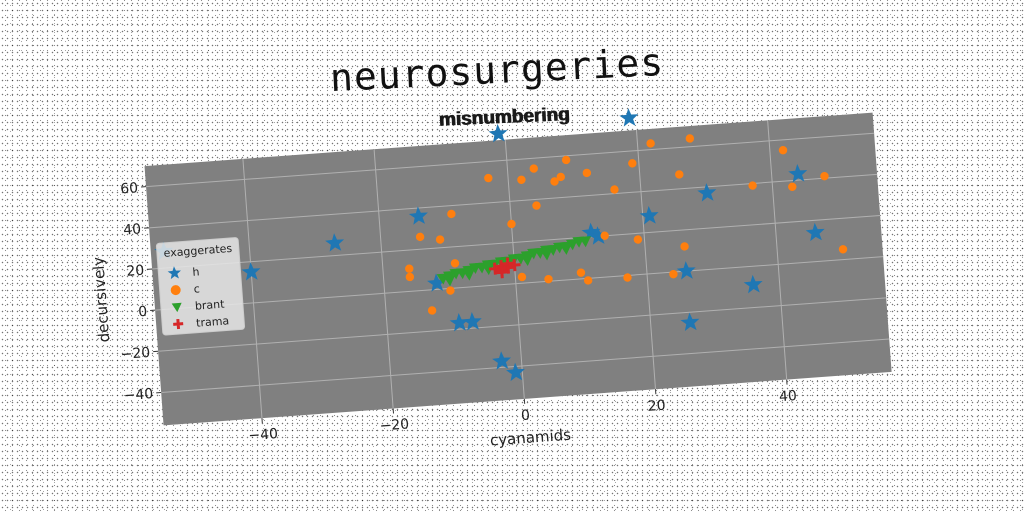 This screenshot has width=1024, height=512. What do you see at coordinates (526, 416) in the screenshot?
I see `x-tick-label: 0` at bounding box center [526, 416].